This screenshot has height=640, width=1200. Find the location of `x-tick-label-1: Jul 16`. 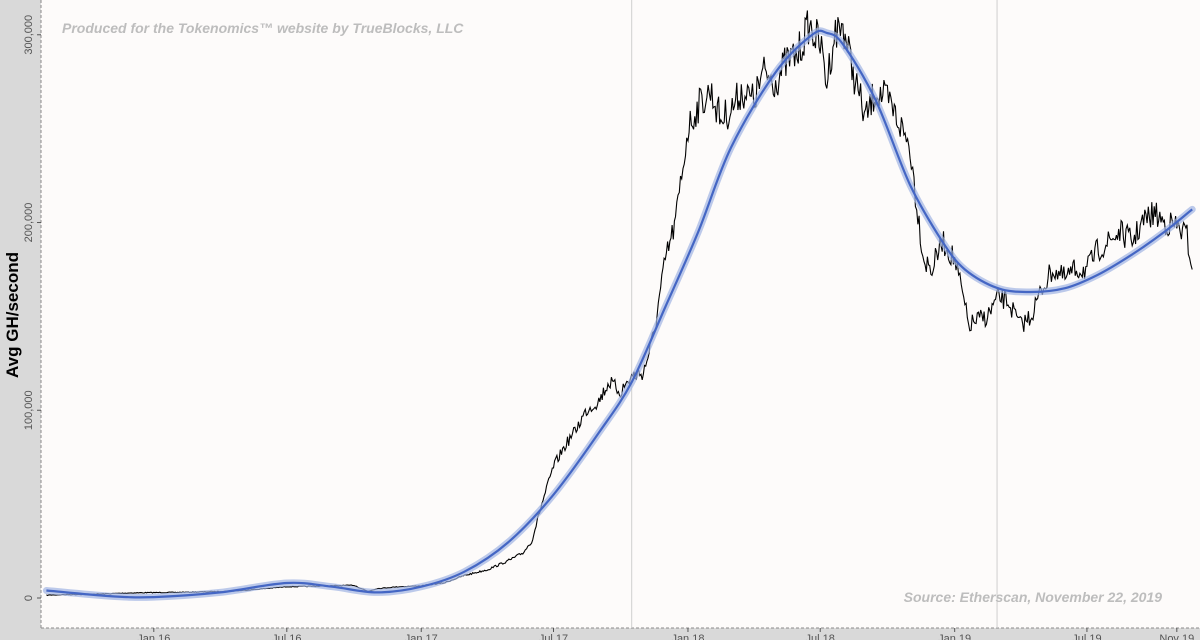

x-tick-label-1: Jul 16 is located at coordinates (286, 636).